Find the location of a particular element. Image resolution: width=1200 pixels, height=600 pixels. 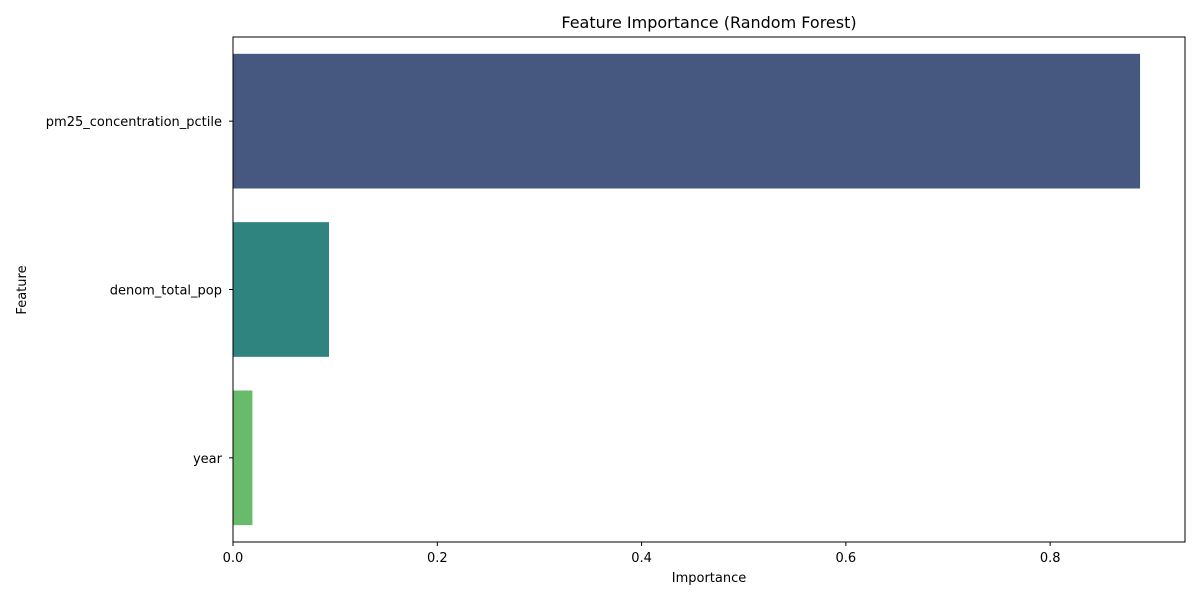

x-tick-label: 0.0 is located at coordinates (233, 558).